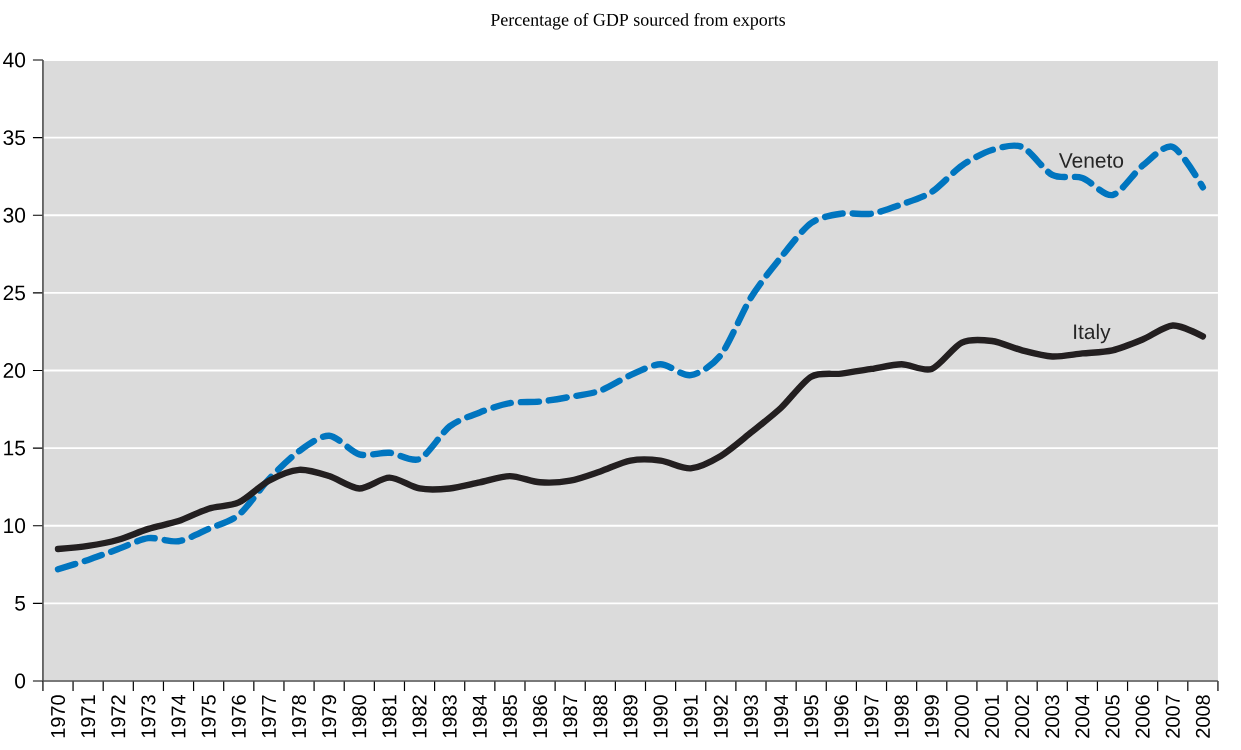  I want to click on series-label: Italy, so click(1092, 333).